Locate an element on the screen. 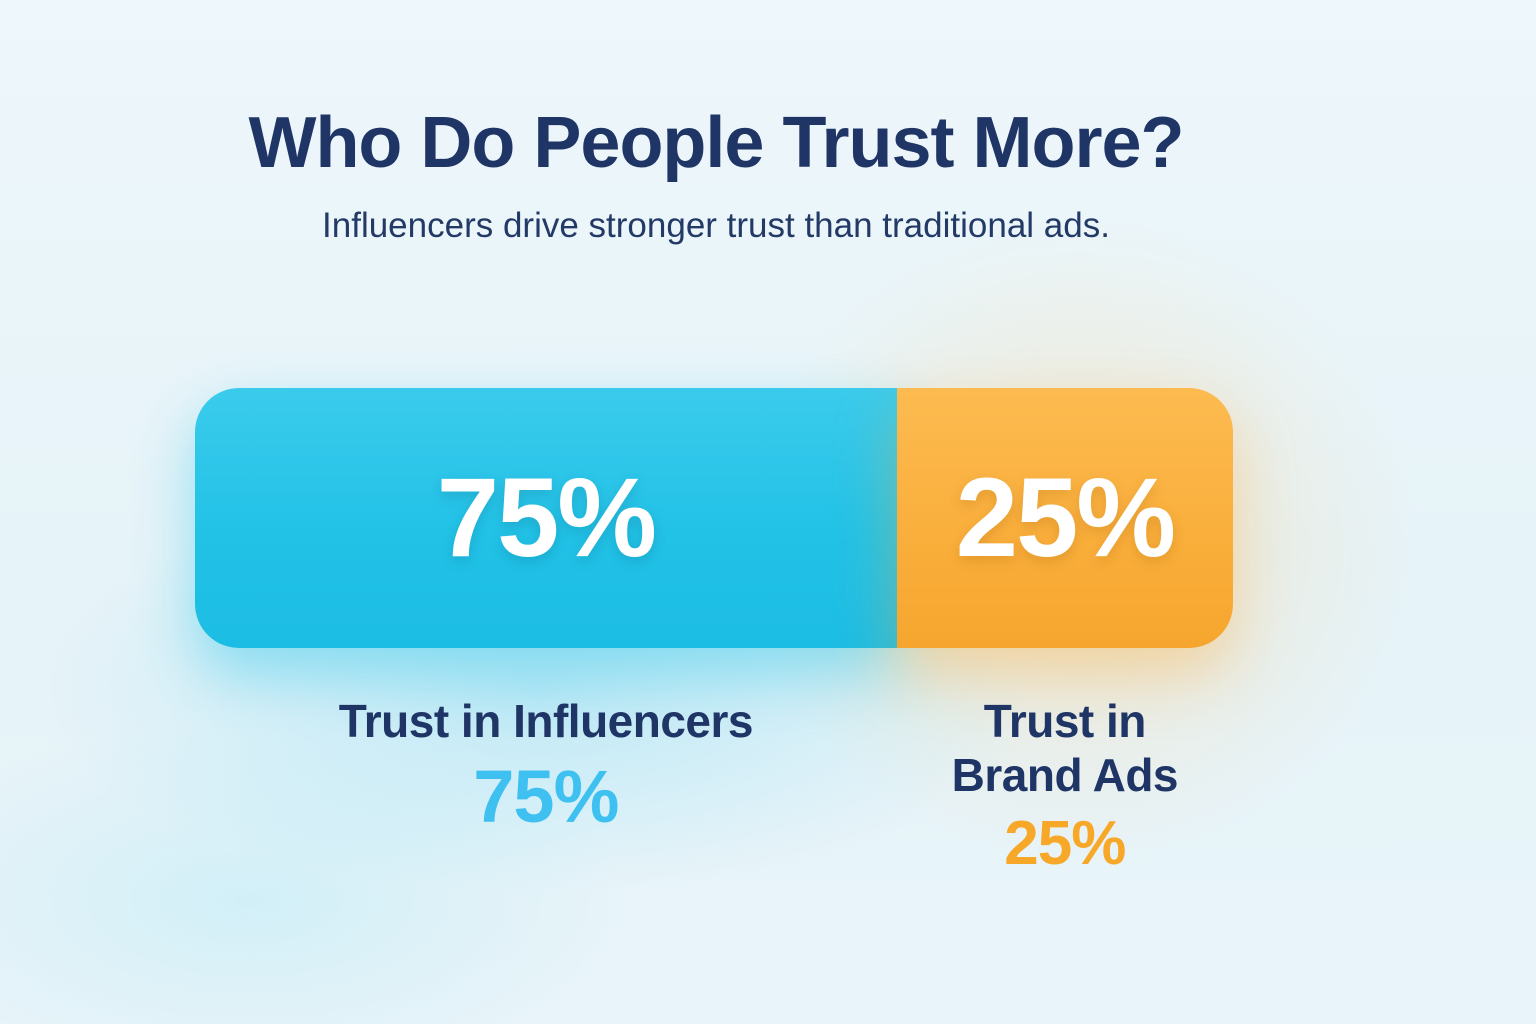 The width and height of the screenshot is (1536, 1024). category-label-brand-ads: Trust in Brand Ads is located at coordinates (1065, 748).